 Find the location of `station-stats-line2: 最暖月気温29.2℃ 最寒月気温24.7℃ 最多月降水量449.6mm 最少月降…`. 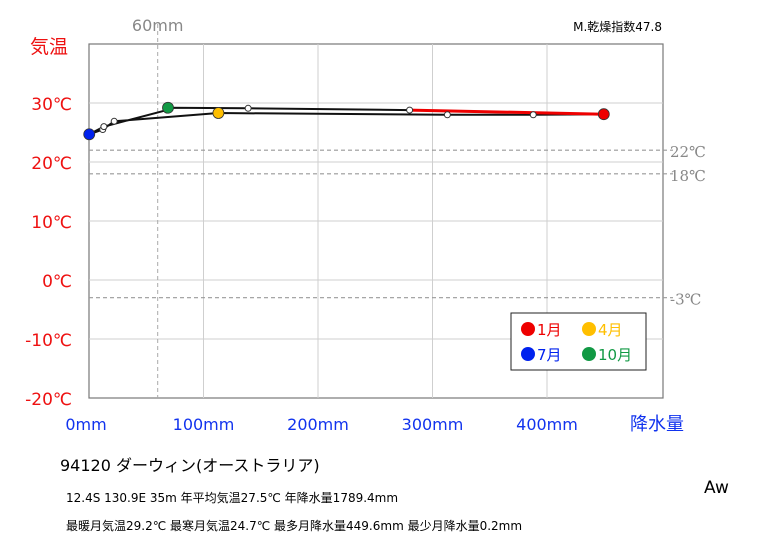

station-stats-line2: 最暖月気温29.2℃ 最寒月気温24.7℃ 最多月降水量449.6mm 最少月降… is located at coordinates (294, 526).